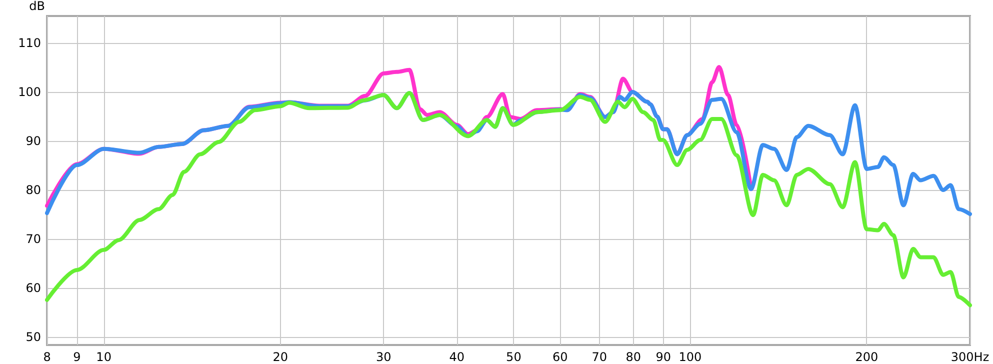 This screenshot has height=364, width=993. What do you see at coordinates (866, 357) in the screenshot?
I see `x-tick-label: 200` at bounding box center [866, 357].